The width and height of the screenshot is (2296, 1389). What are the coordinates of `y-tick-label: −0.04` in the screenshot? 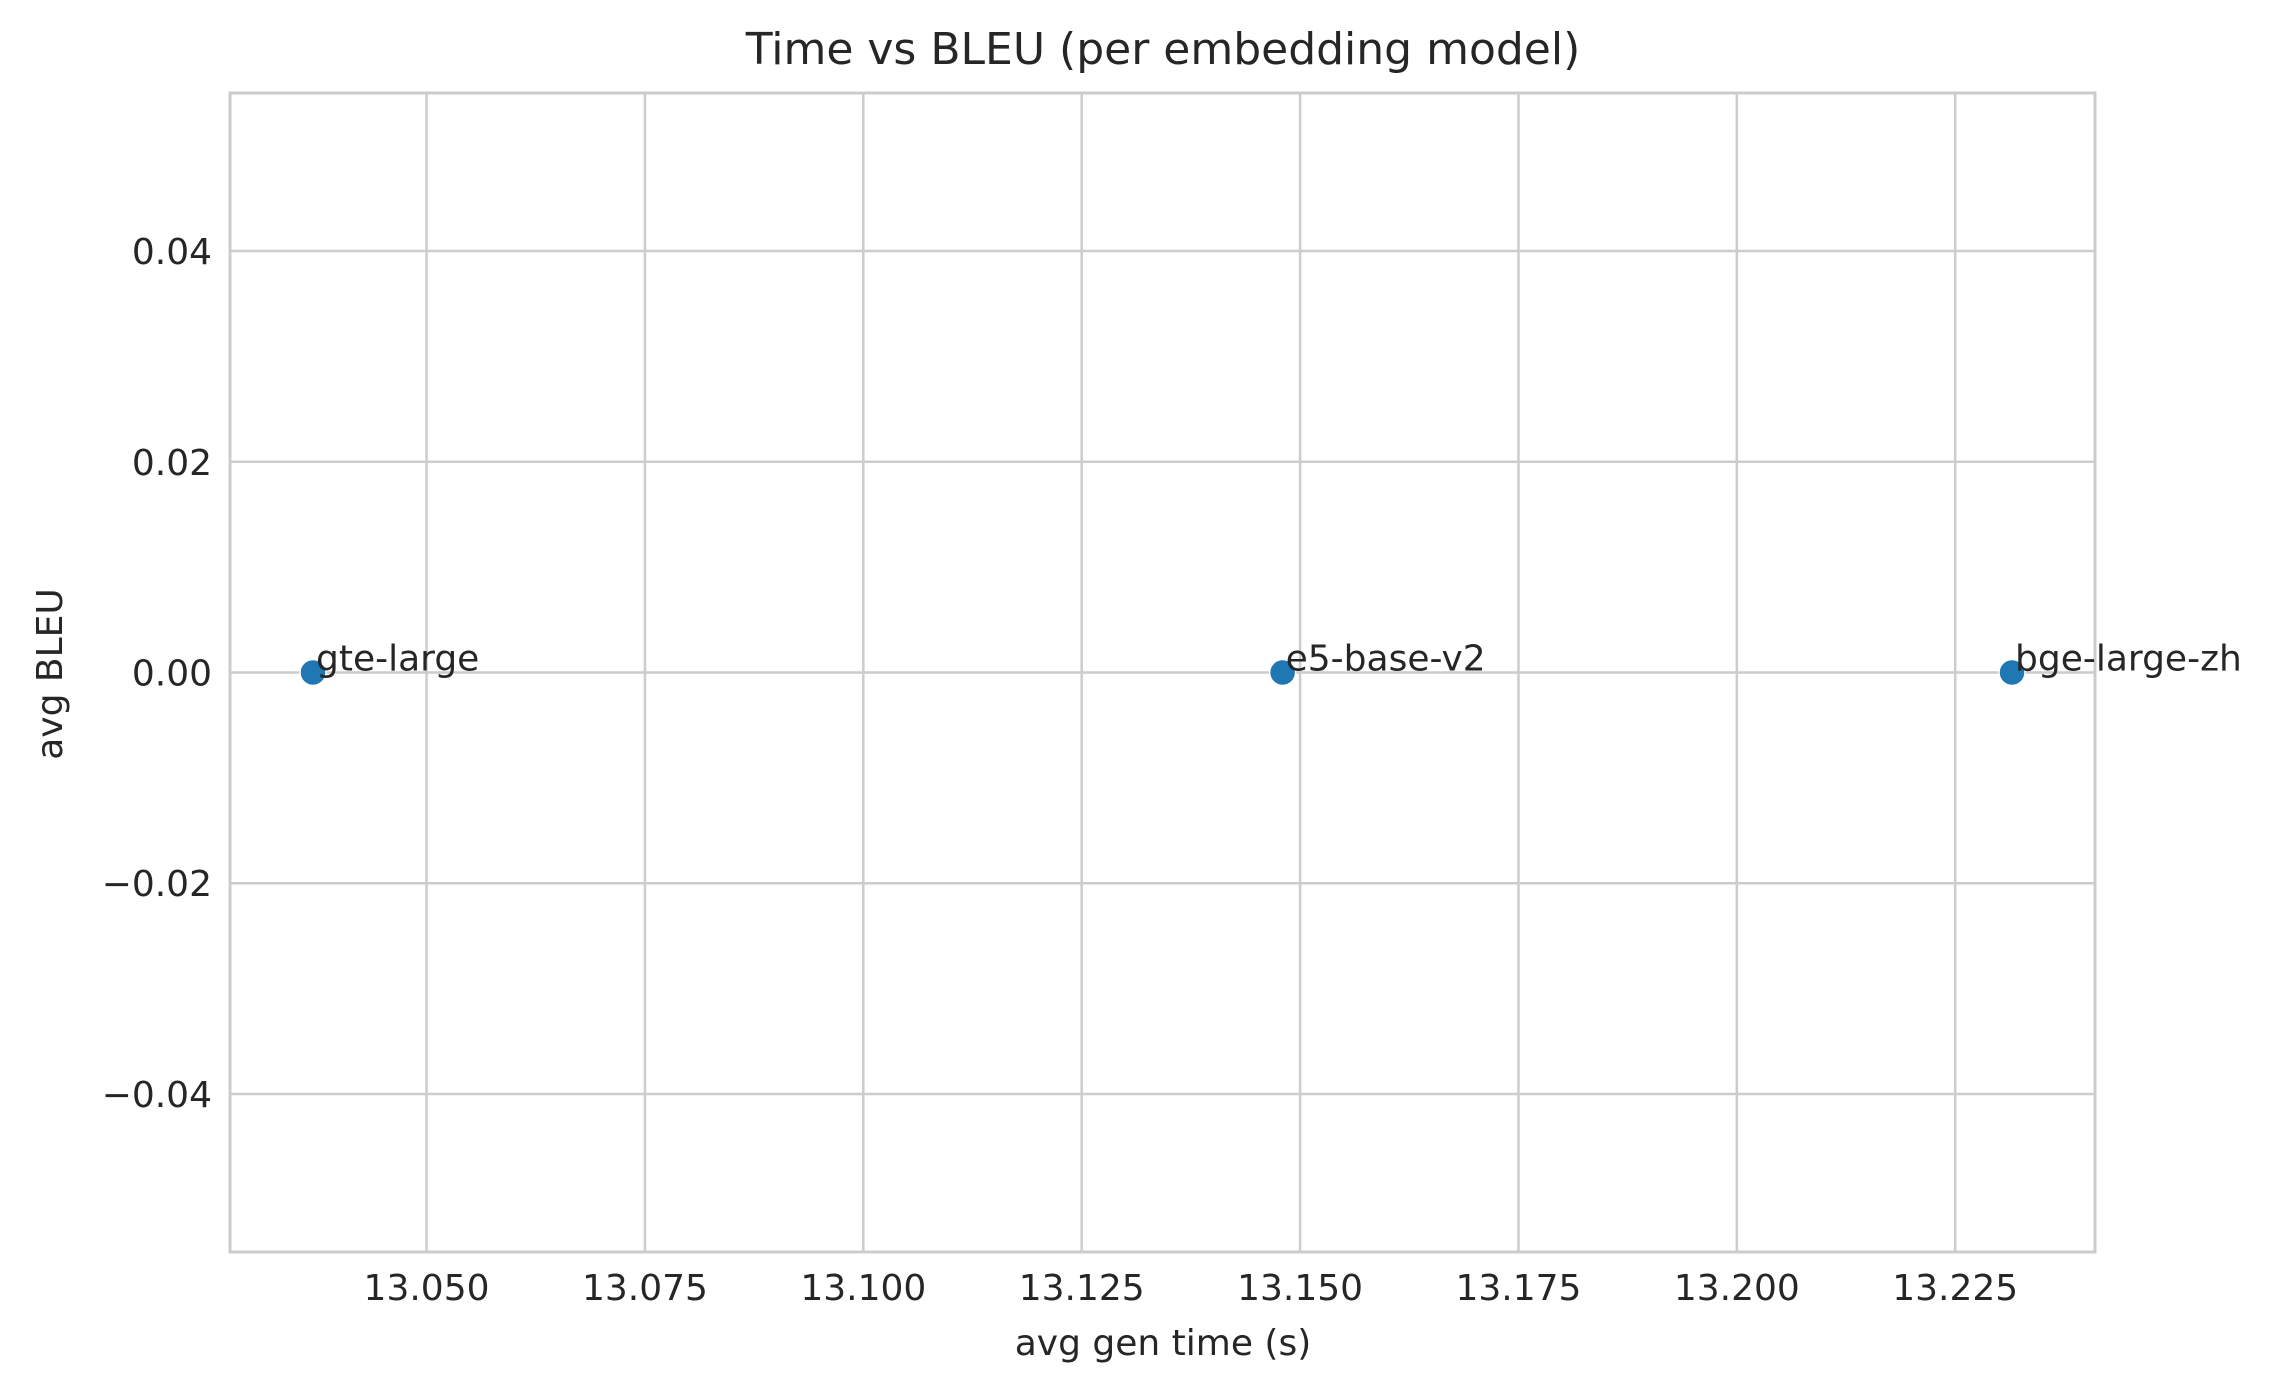 It's located at (157, 1095).